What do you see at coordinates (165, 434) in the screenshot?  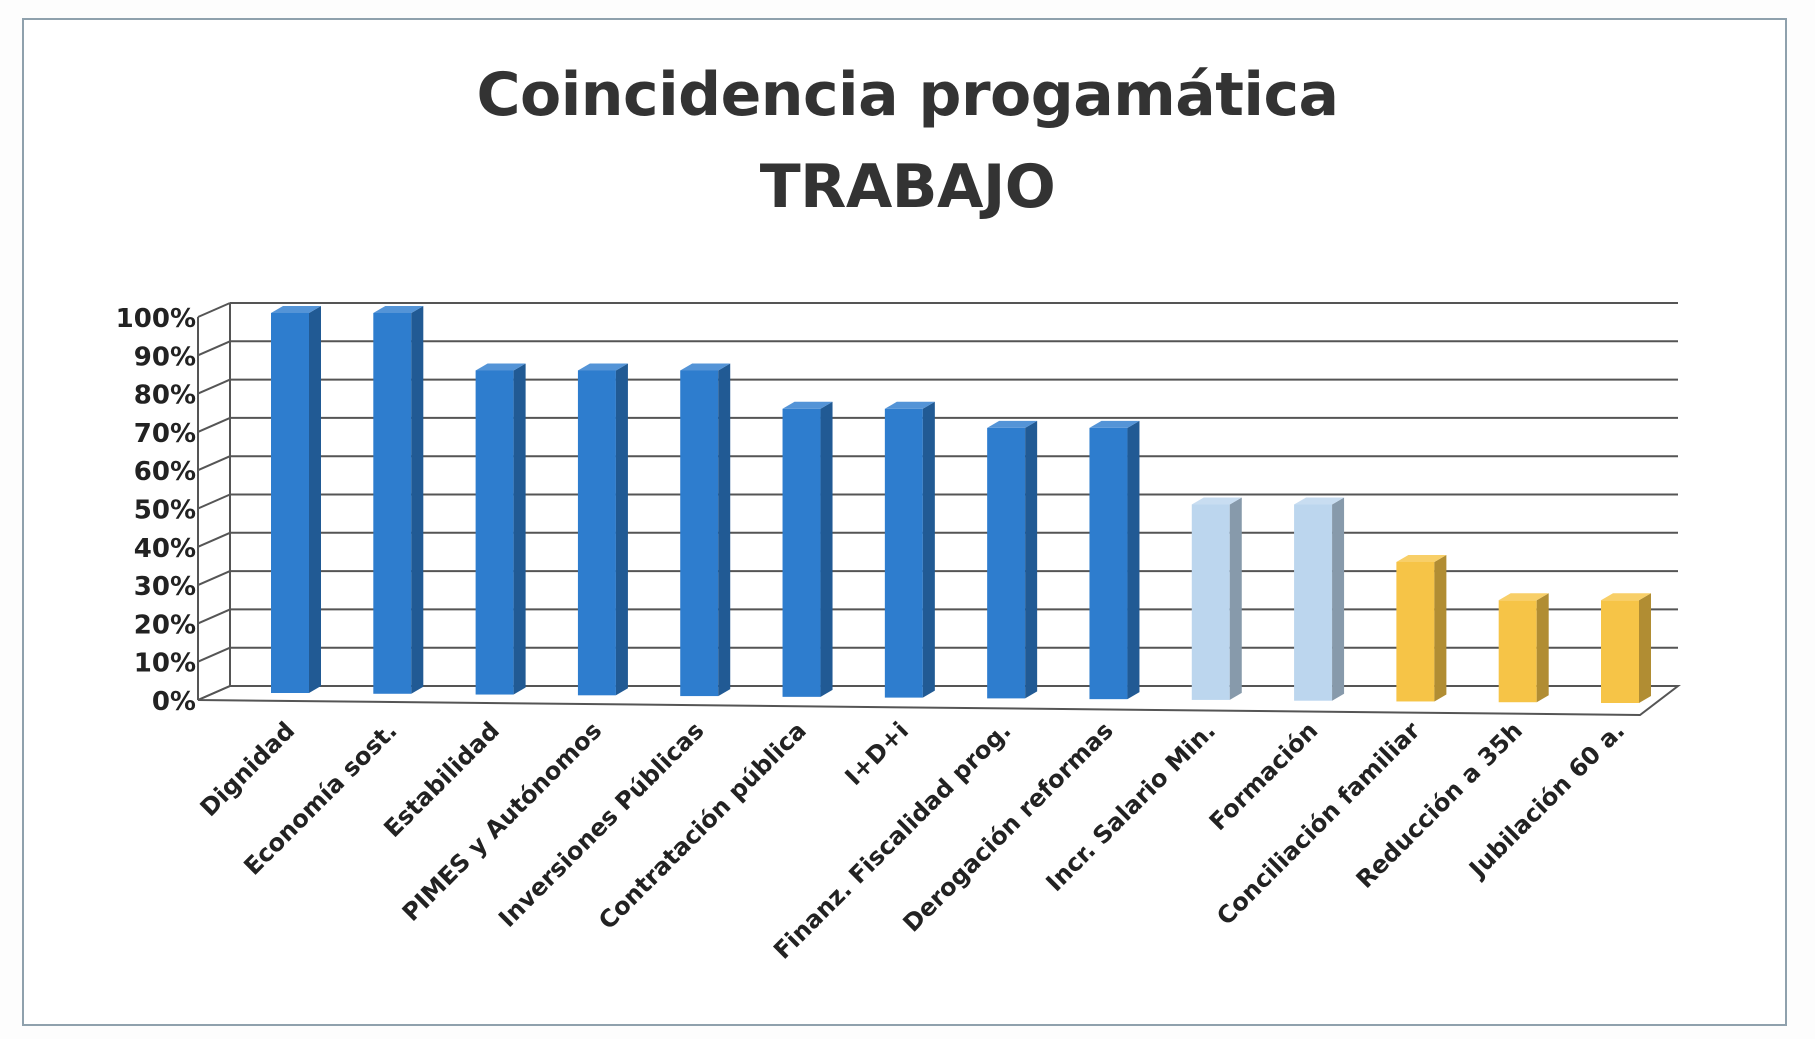 I see `y-tick-label: 70%` at bounding box center [165, 434].